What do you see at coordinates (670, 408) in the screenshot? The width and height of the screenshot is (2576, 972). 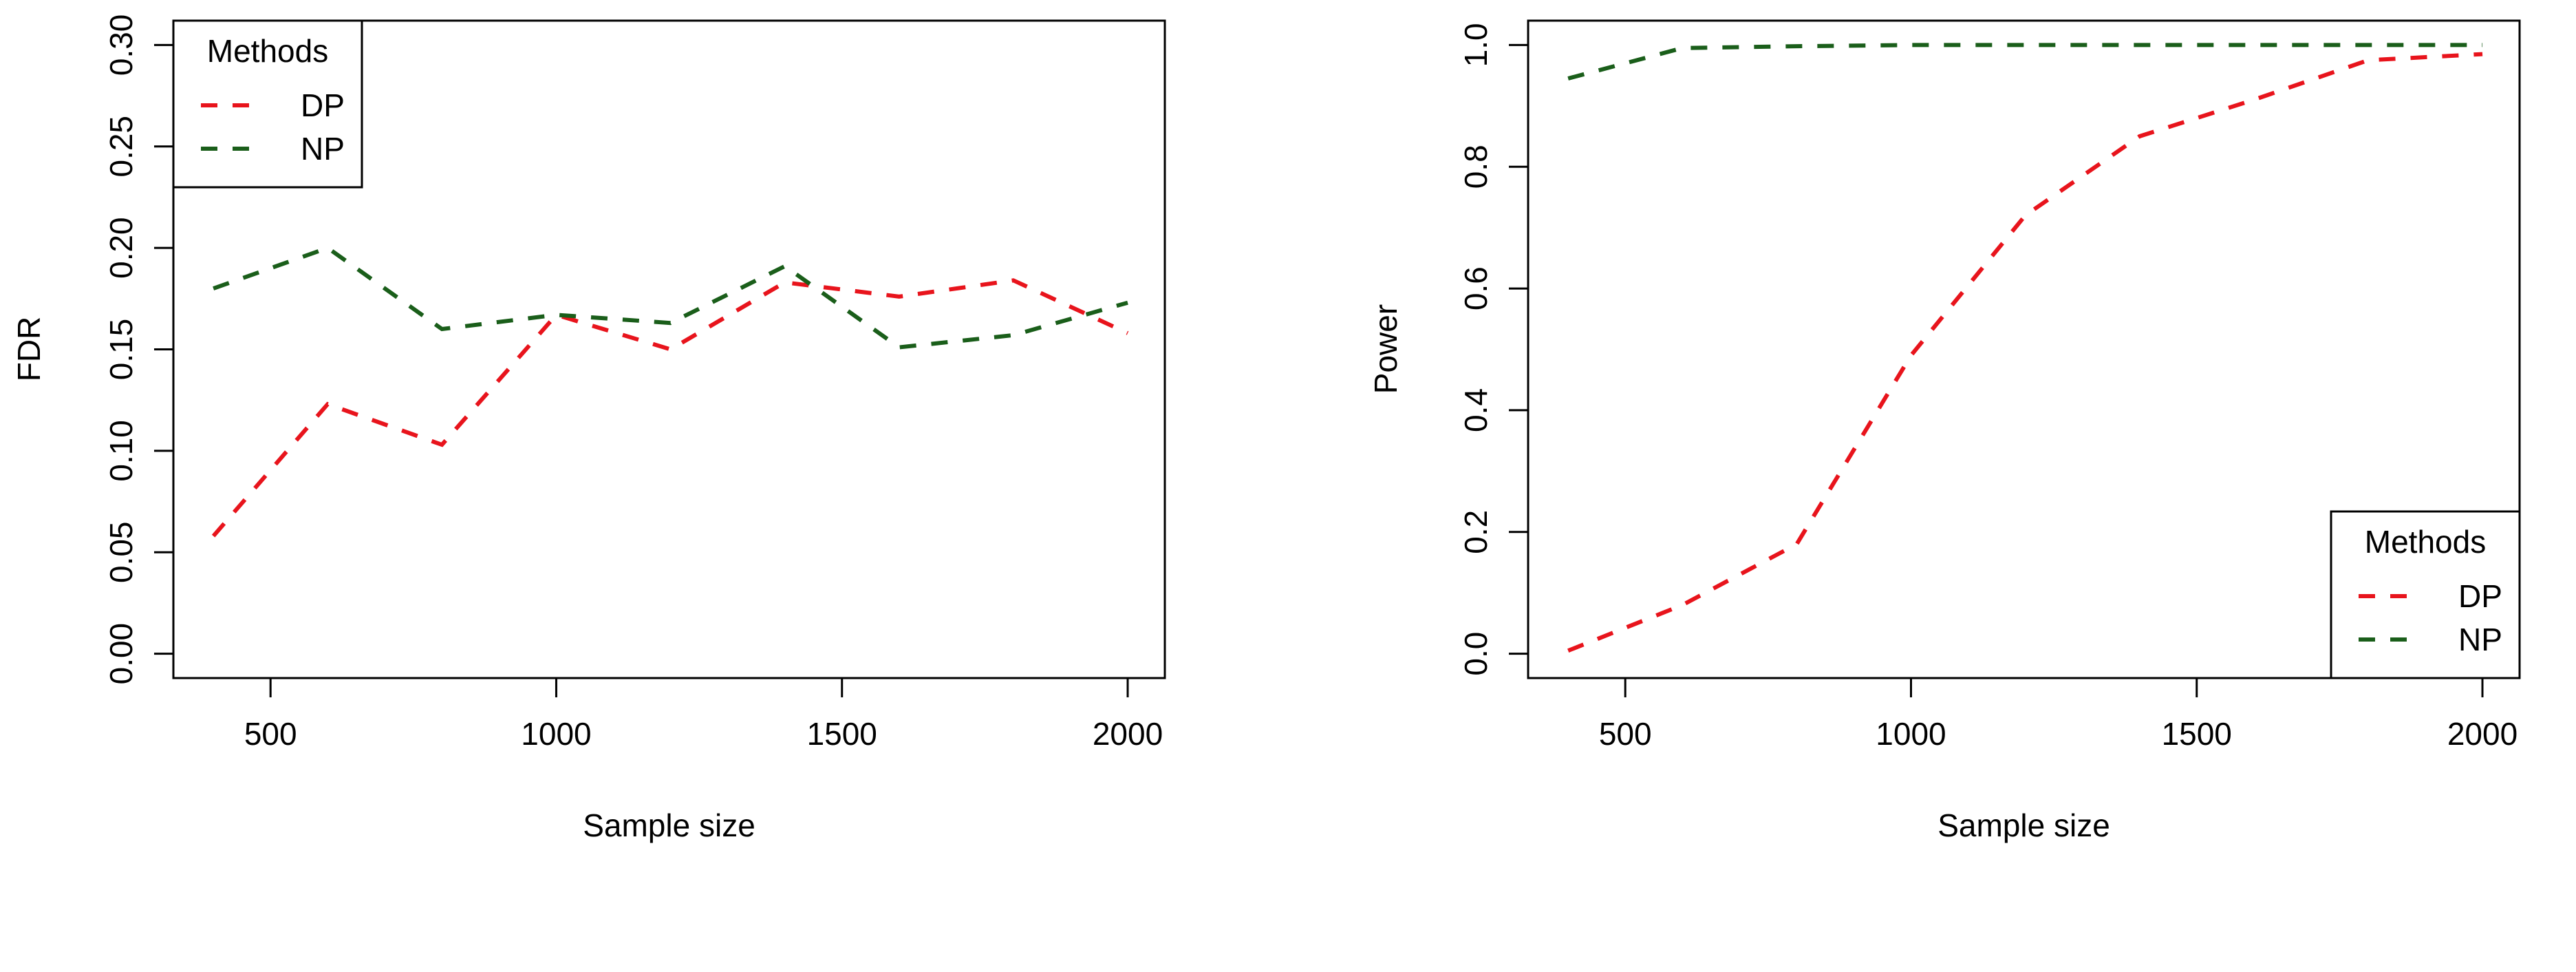 I see `series-line-dp` at bounding box center [670, 408].